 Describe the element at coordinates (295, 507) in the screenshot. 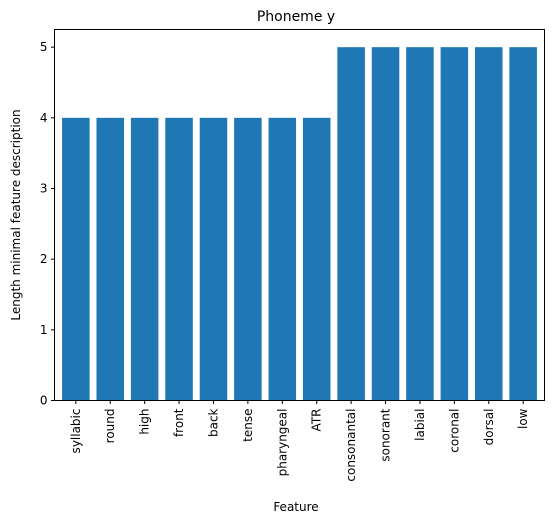

I see `x-axis-label: Feature` at that location.